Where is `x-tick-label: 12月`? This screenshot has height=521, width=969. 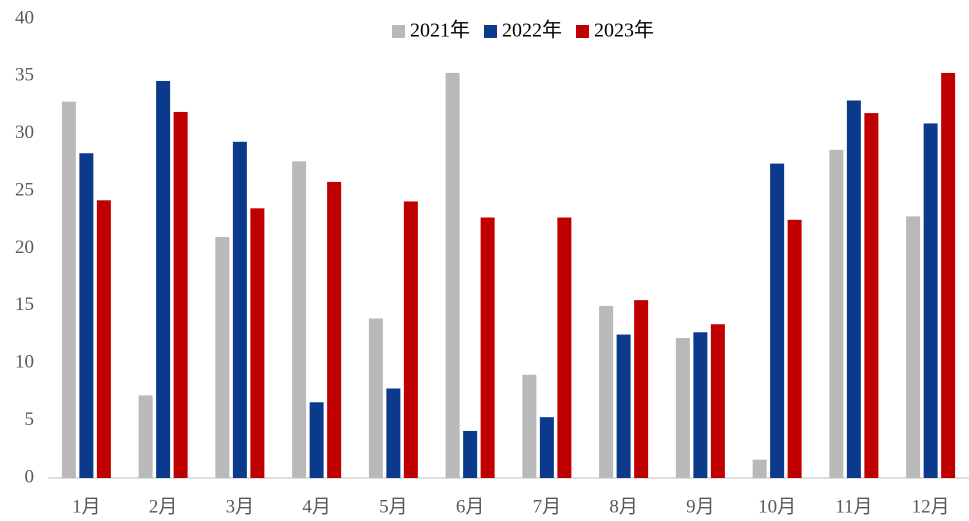 x-tick-label: 12月 is located at coordinates (931, 506).